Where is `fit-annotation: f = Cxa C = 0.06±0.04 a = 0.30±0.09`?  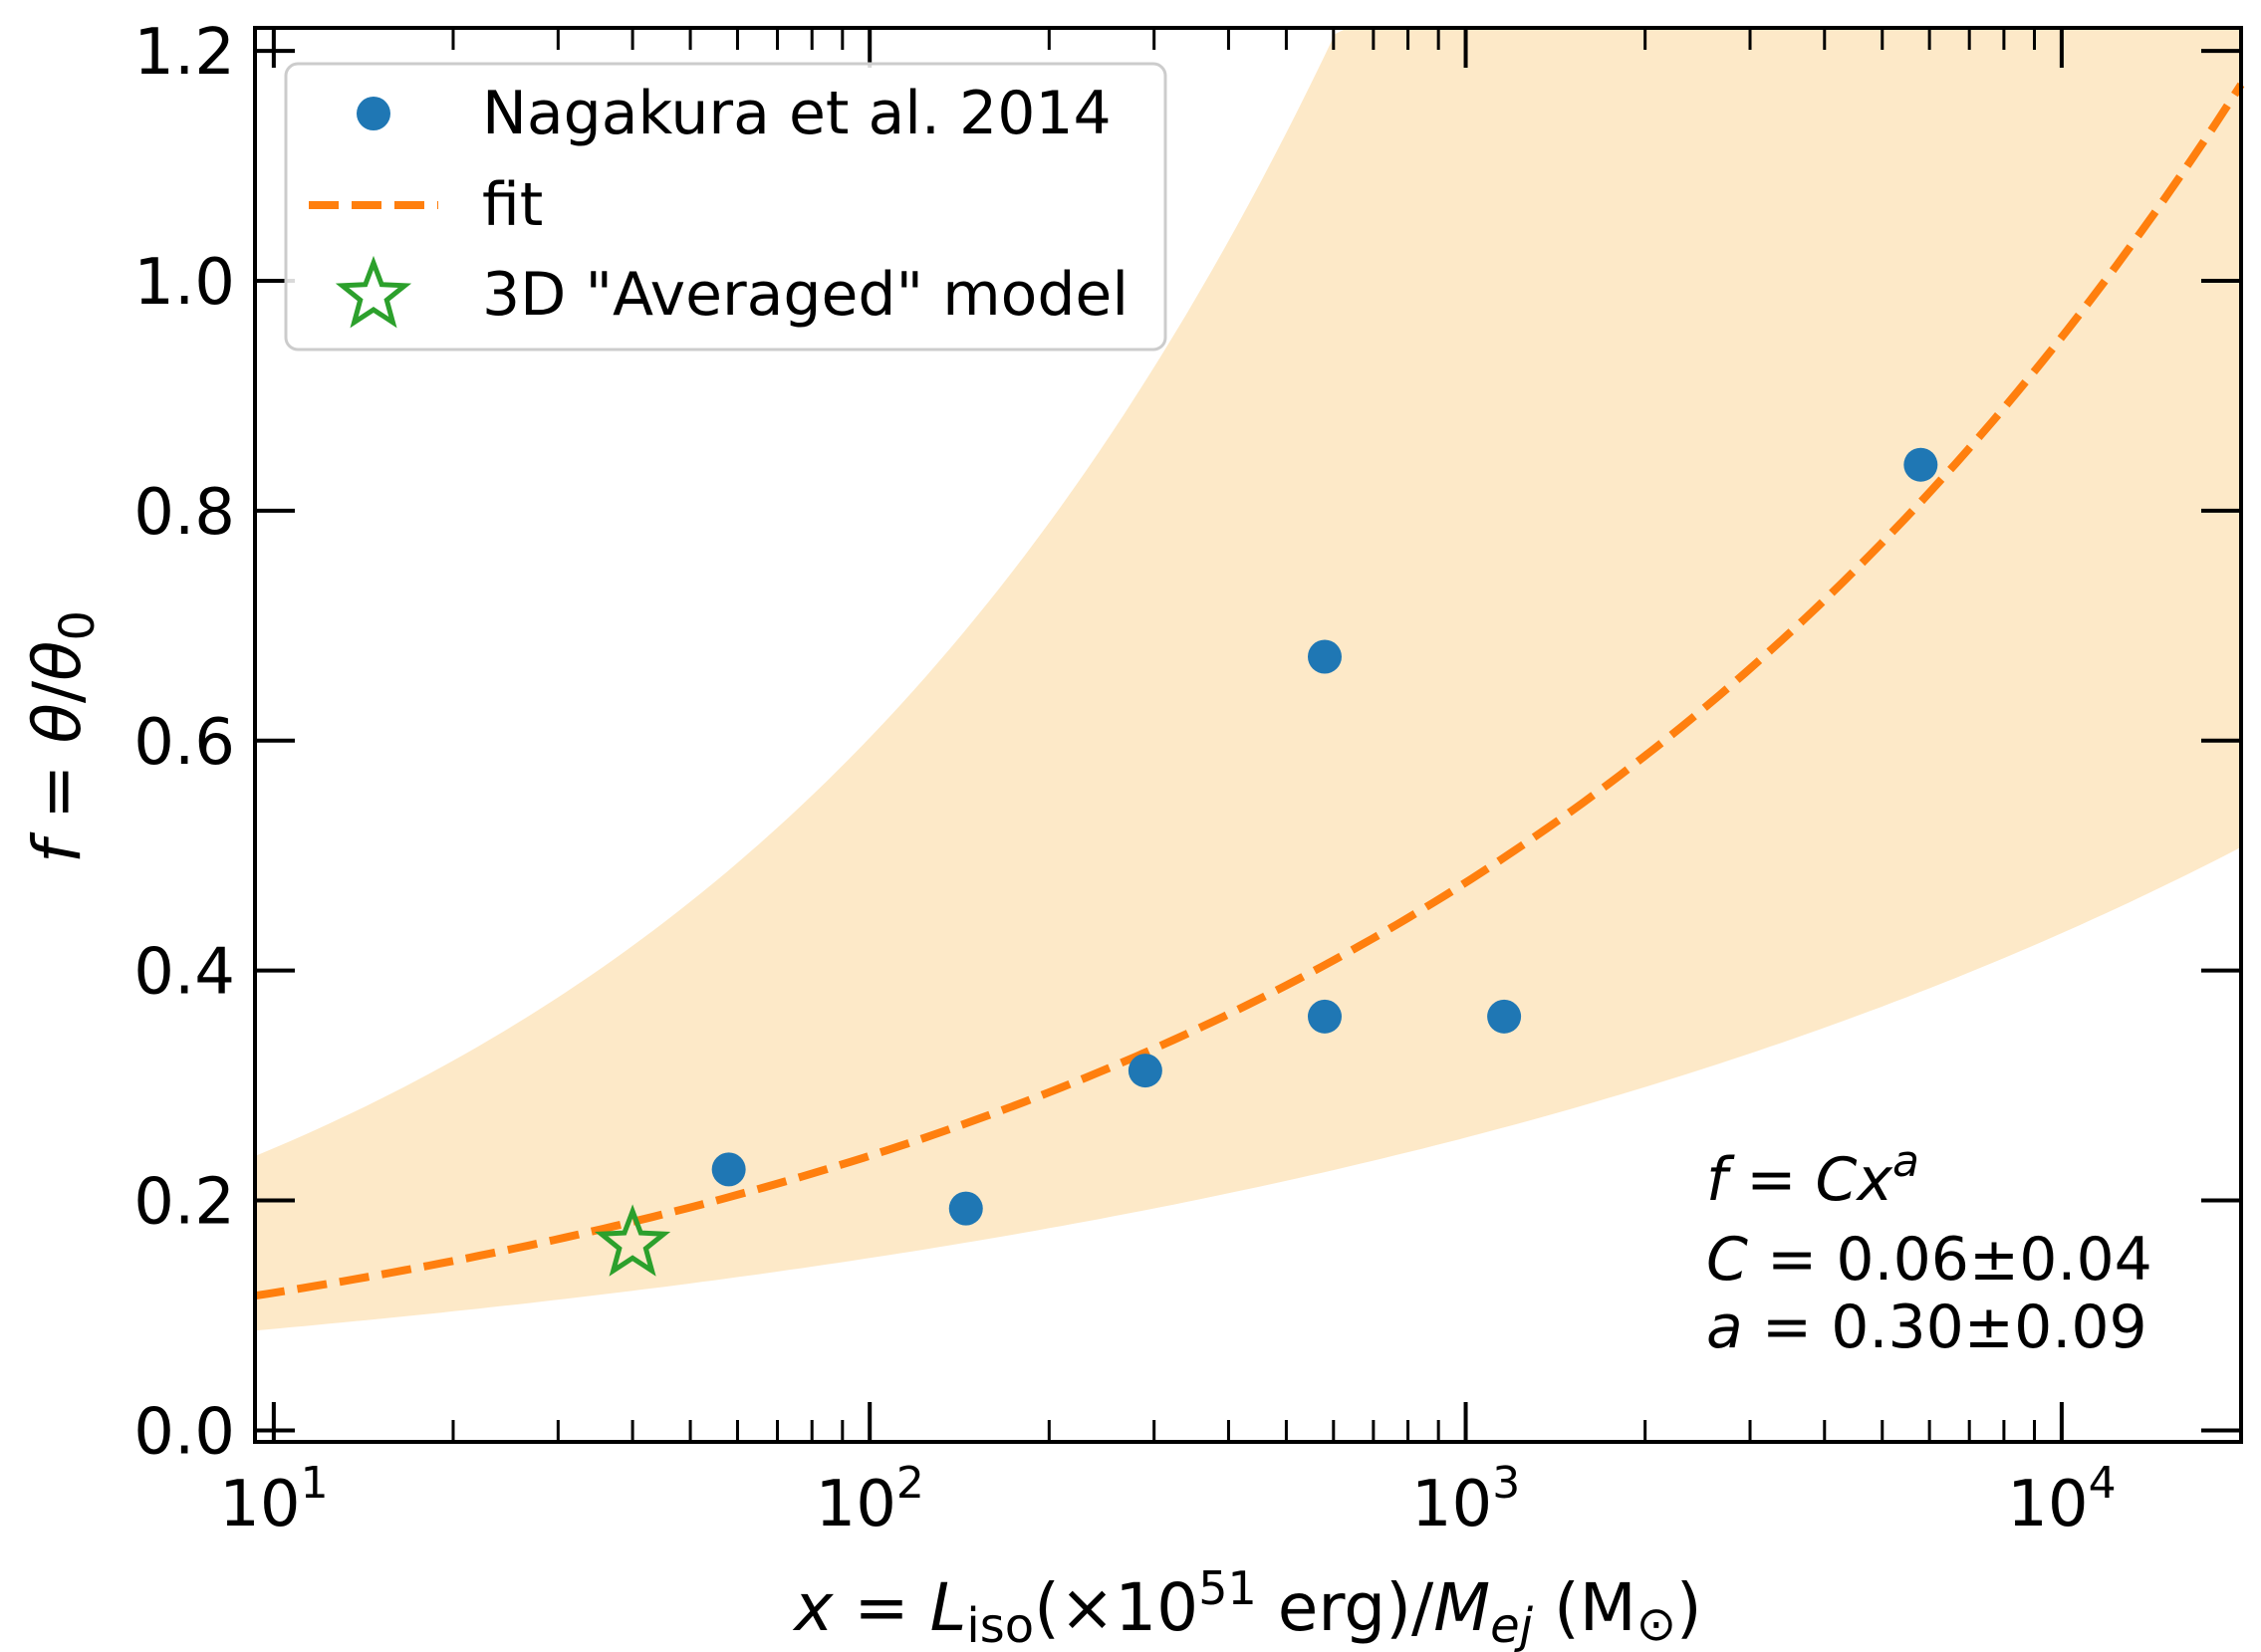
fit-annotation: f = Cxa C = 0.06±0.04 a = 0.30±0.09 is located at coordinates (1929, 1249).